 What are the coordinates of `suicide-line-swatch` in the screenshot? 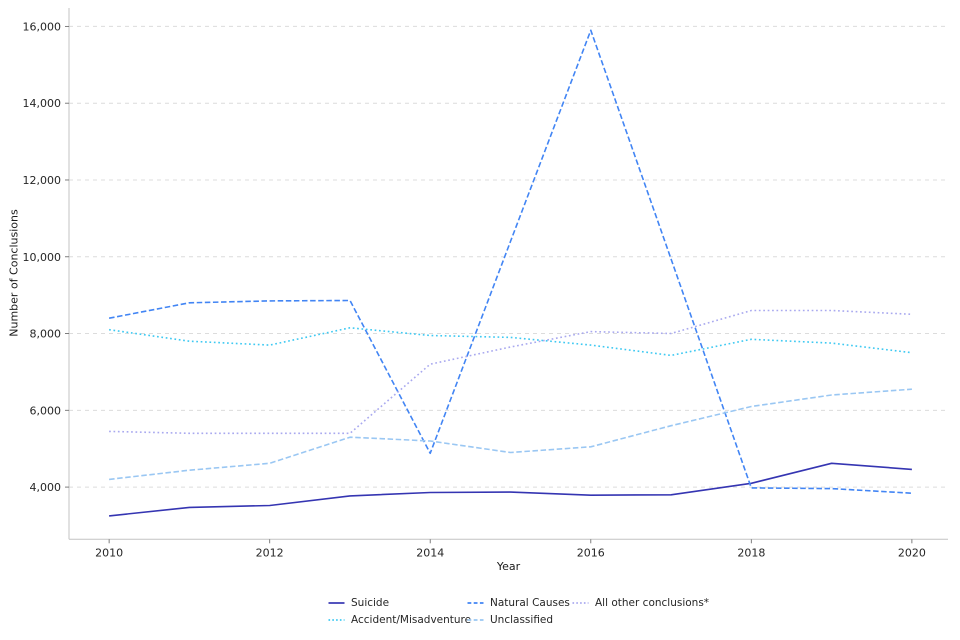 It's located at (336, 602).